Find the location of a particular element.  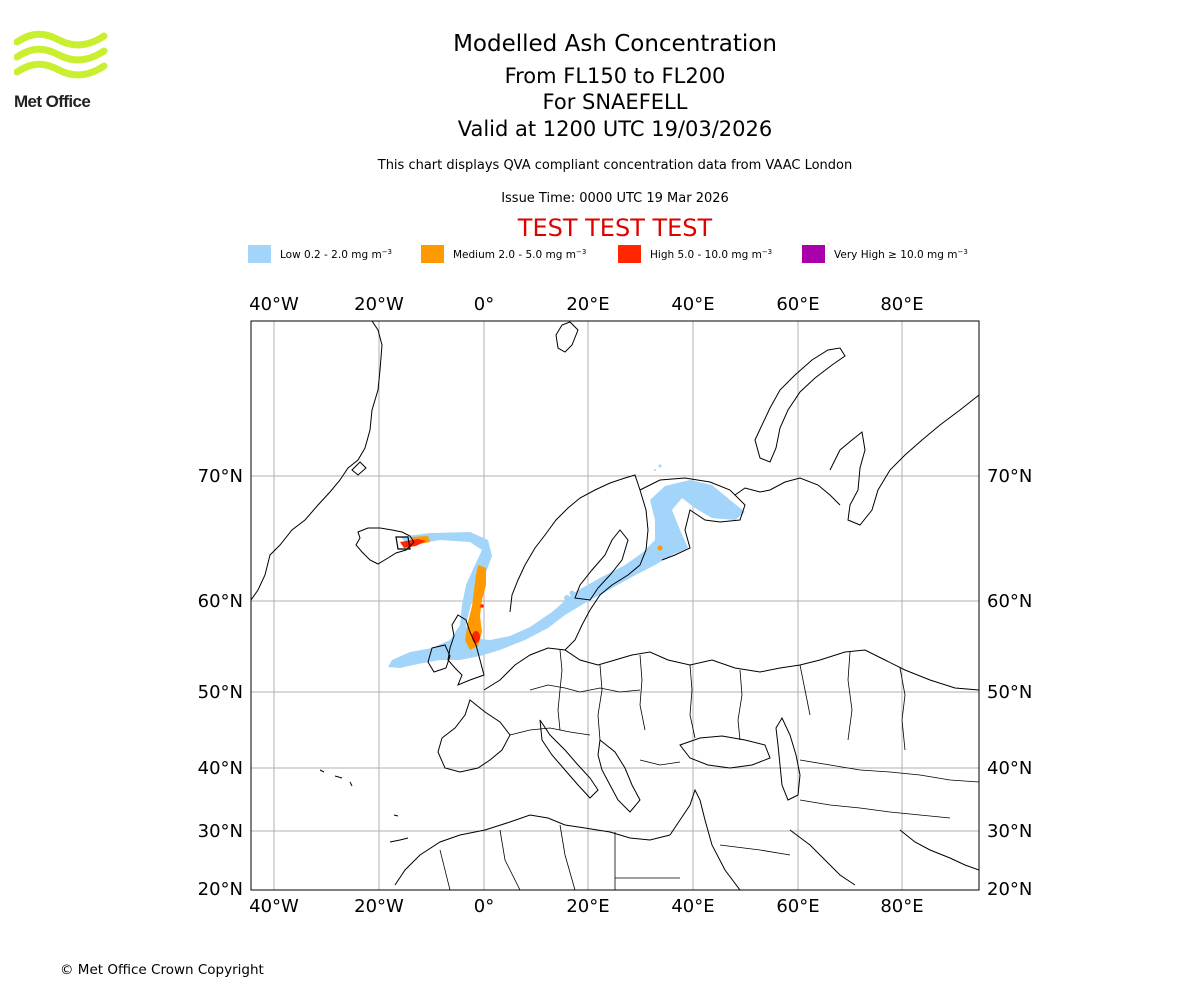

legend-item-very-high: Very High ≥ 10.0 mg m−3 is located at coordinates (885, 254).